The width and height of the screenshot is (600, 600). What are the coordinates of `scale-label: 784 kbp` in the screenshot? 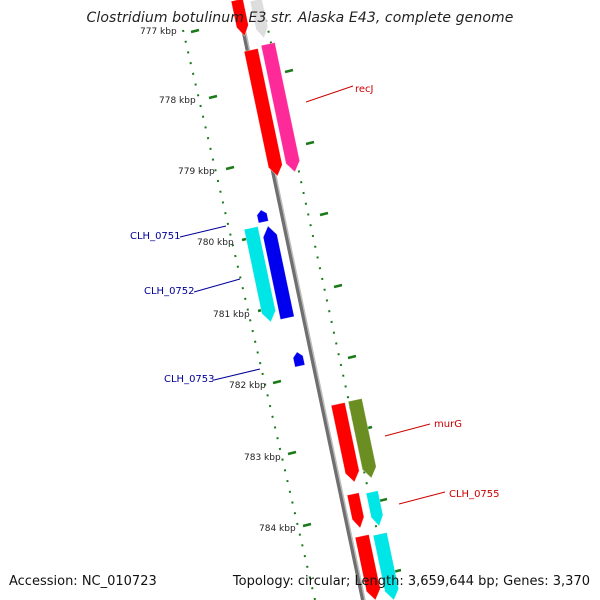 It's located at (277, 529).